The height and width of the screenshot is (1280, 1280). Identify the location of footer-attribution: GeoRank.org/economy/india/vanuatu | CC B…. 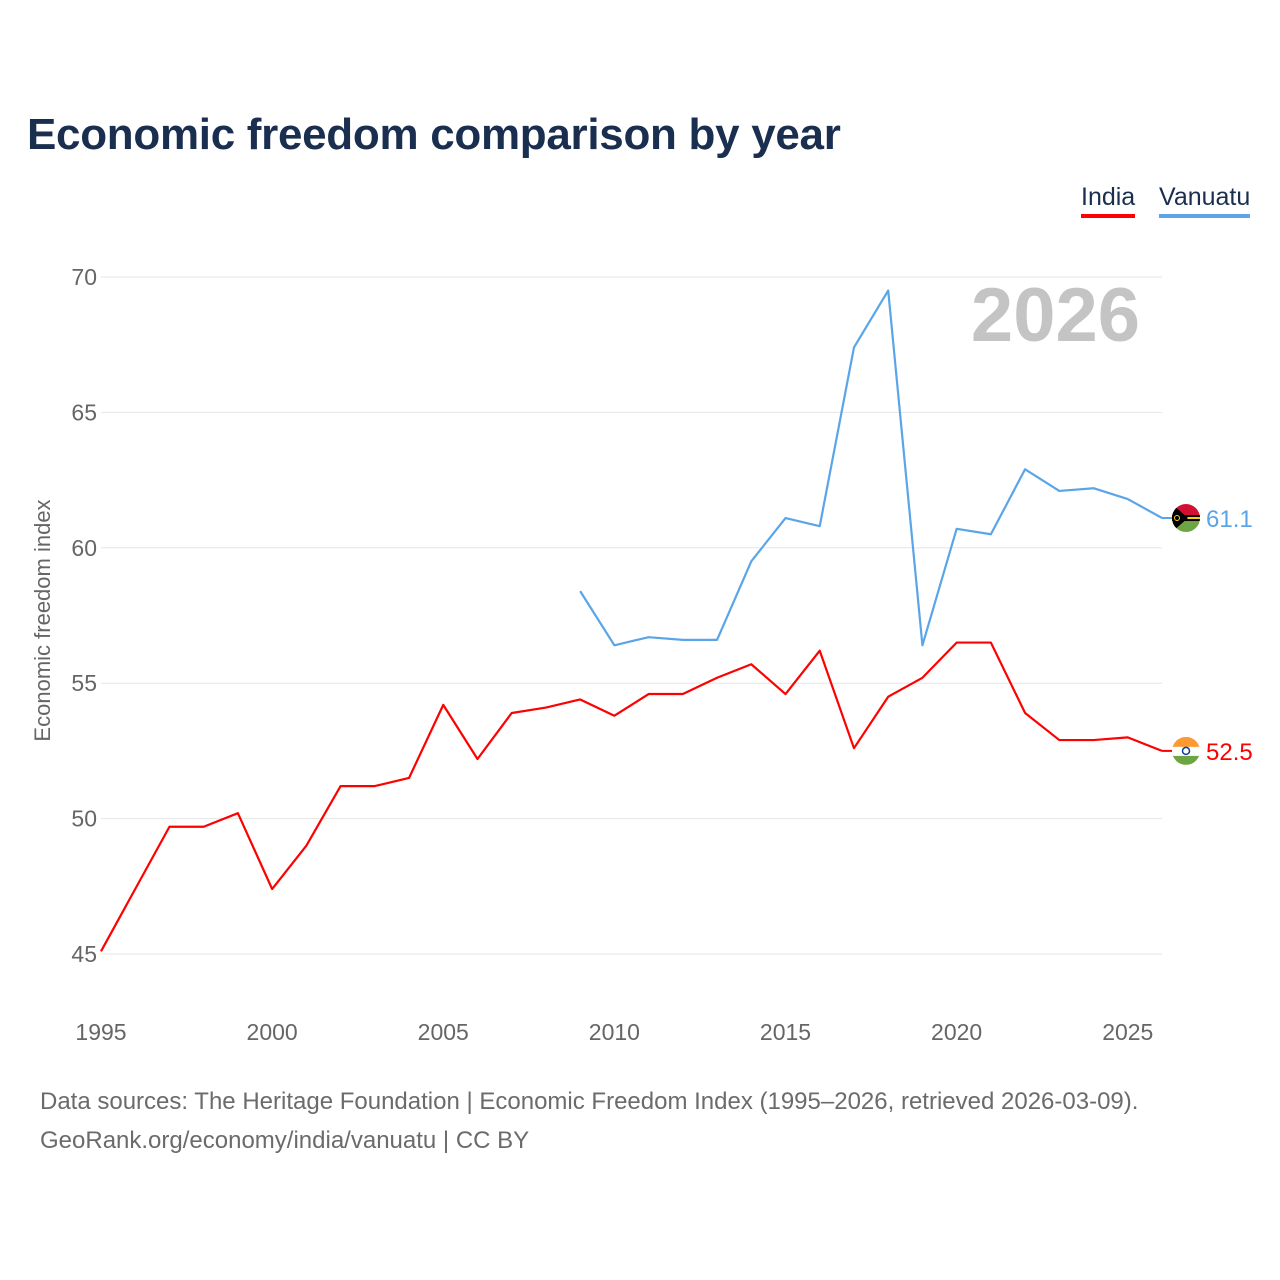
(285, 1140).